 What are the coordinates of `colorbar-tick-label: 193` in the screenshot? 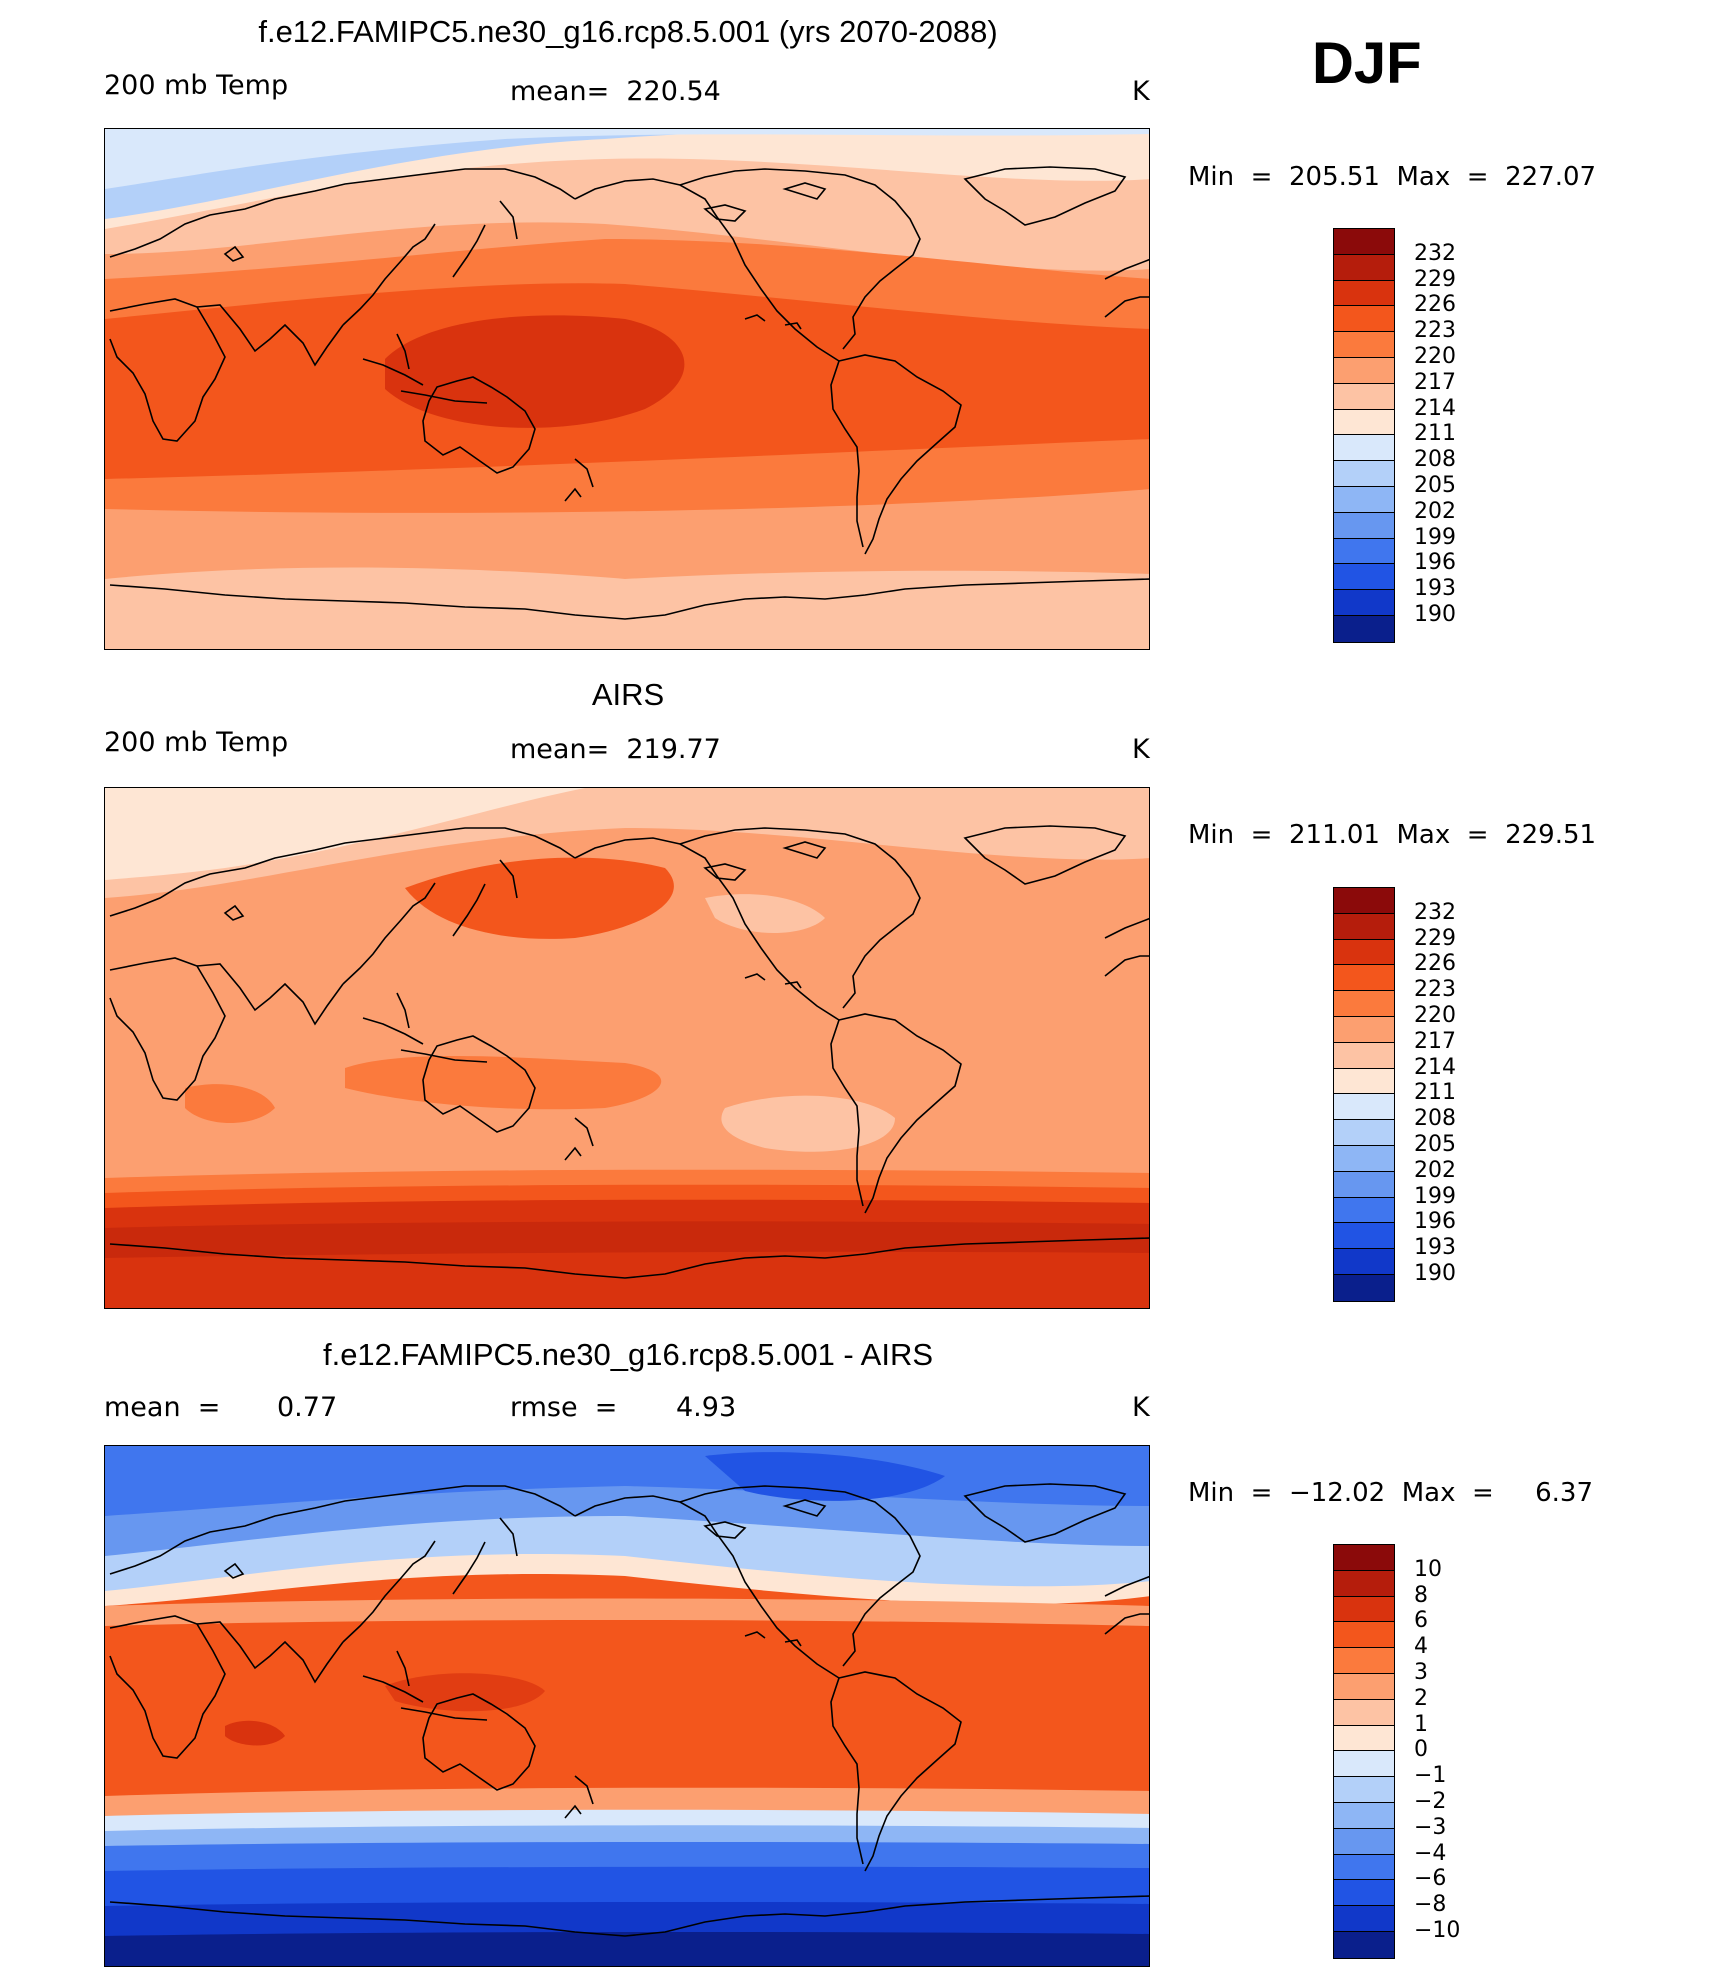 It's located at (1435, 589).